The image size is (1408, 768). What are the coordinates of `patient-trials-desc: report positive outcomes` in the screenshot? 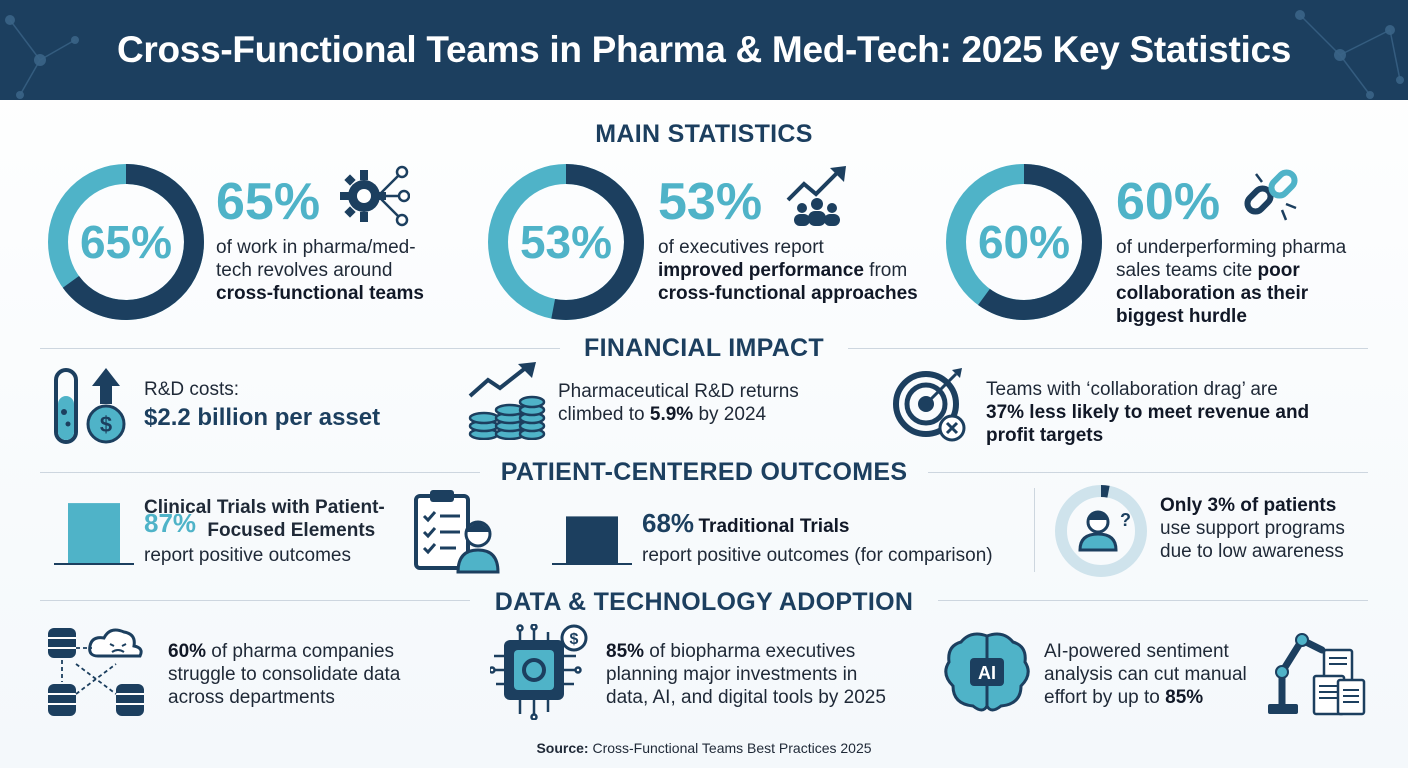 It's located at (247, 555).